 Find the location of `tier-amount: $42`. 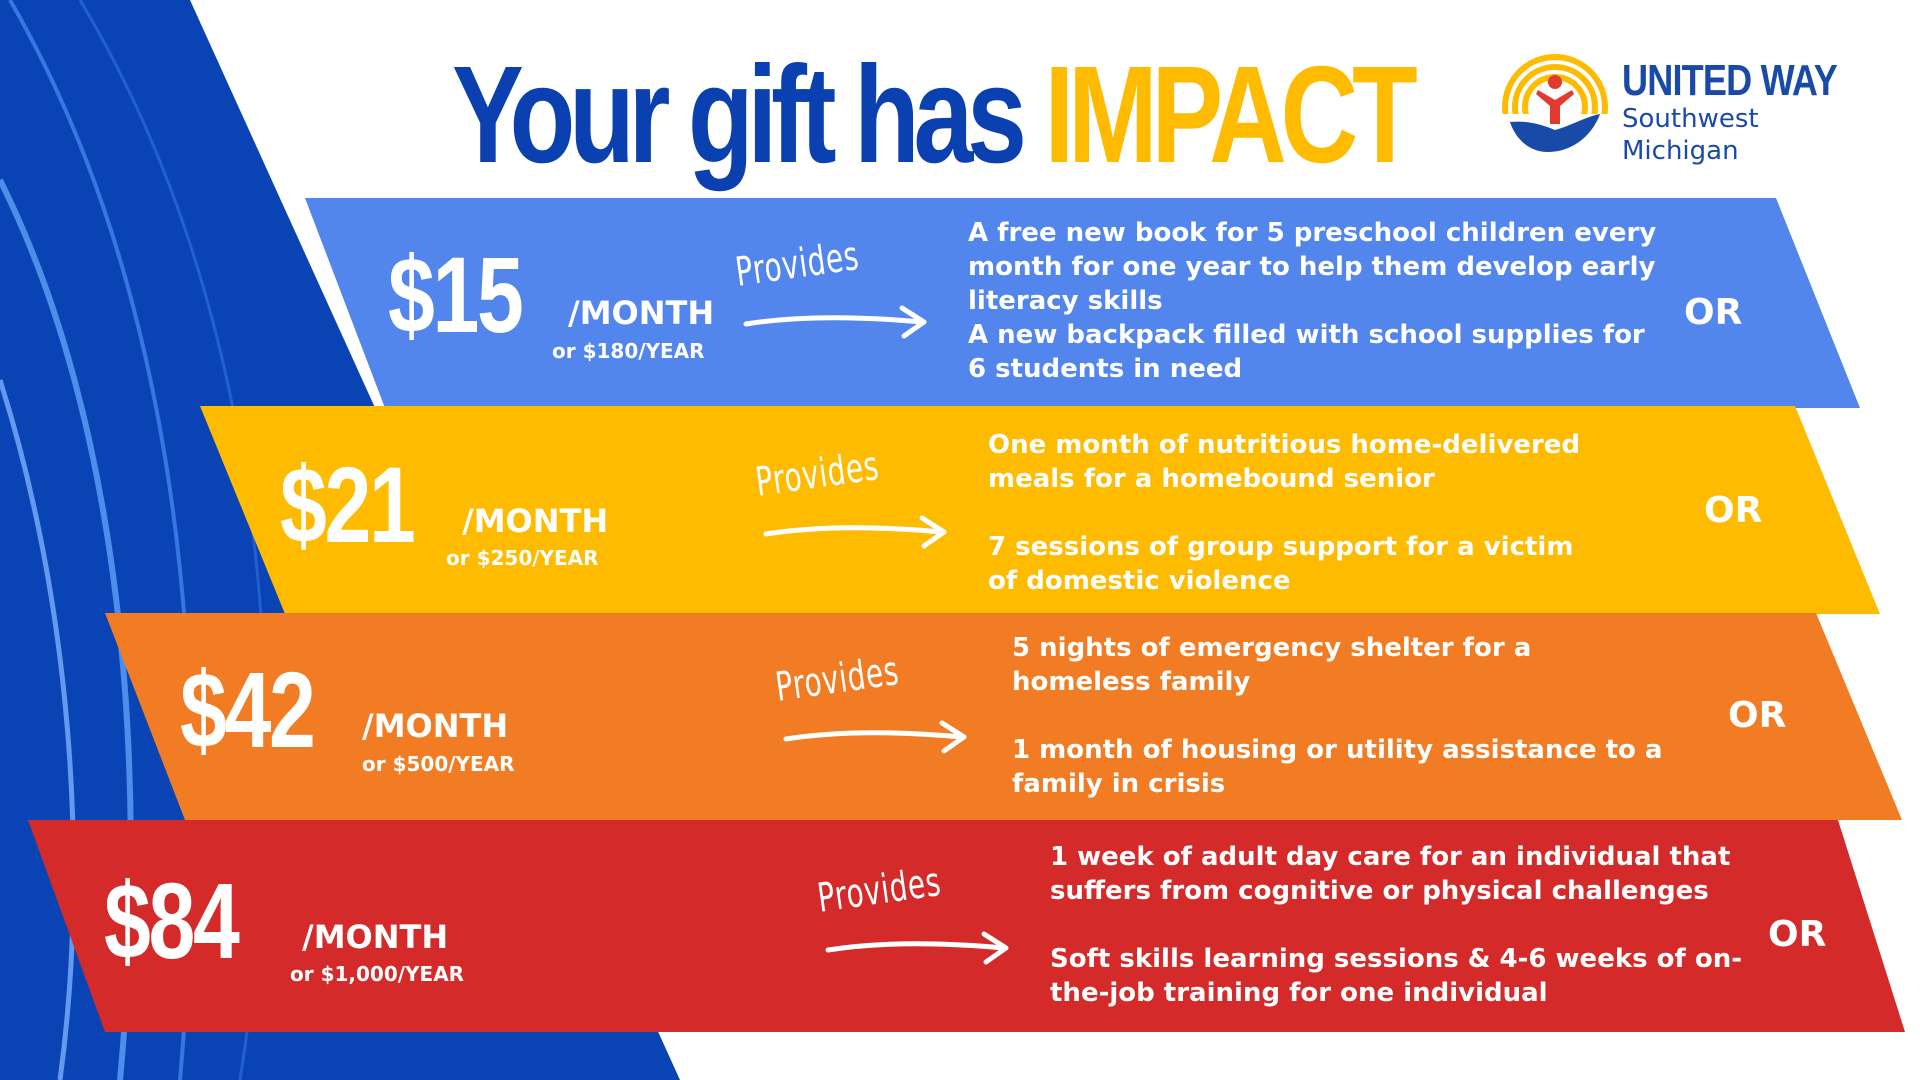

tier-amount: $42 is located at coordinates (248, 709).